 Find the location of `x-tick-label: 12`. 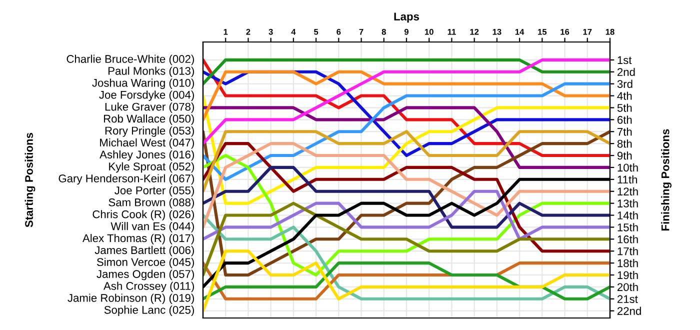

x-tick-label: 12 is located at coordinates (474, 31).